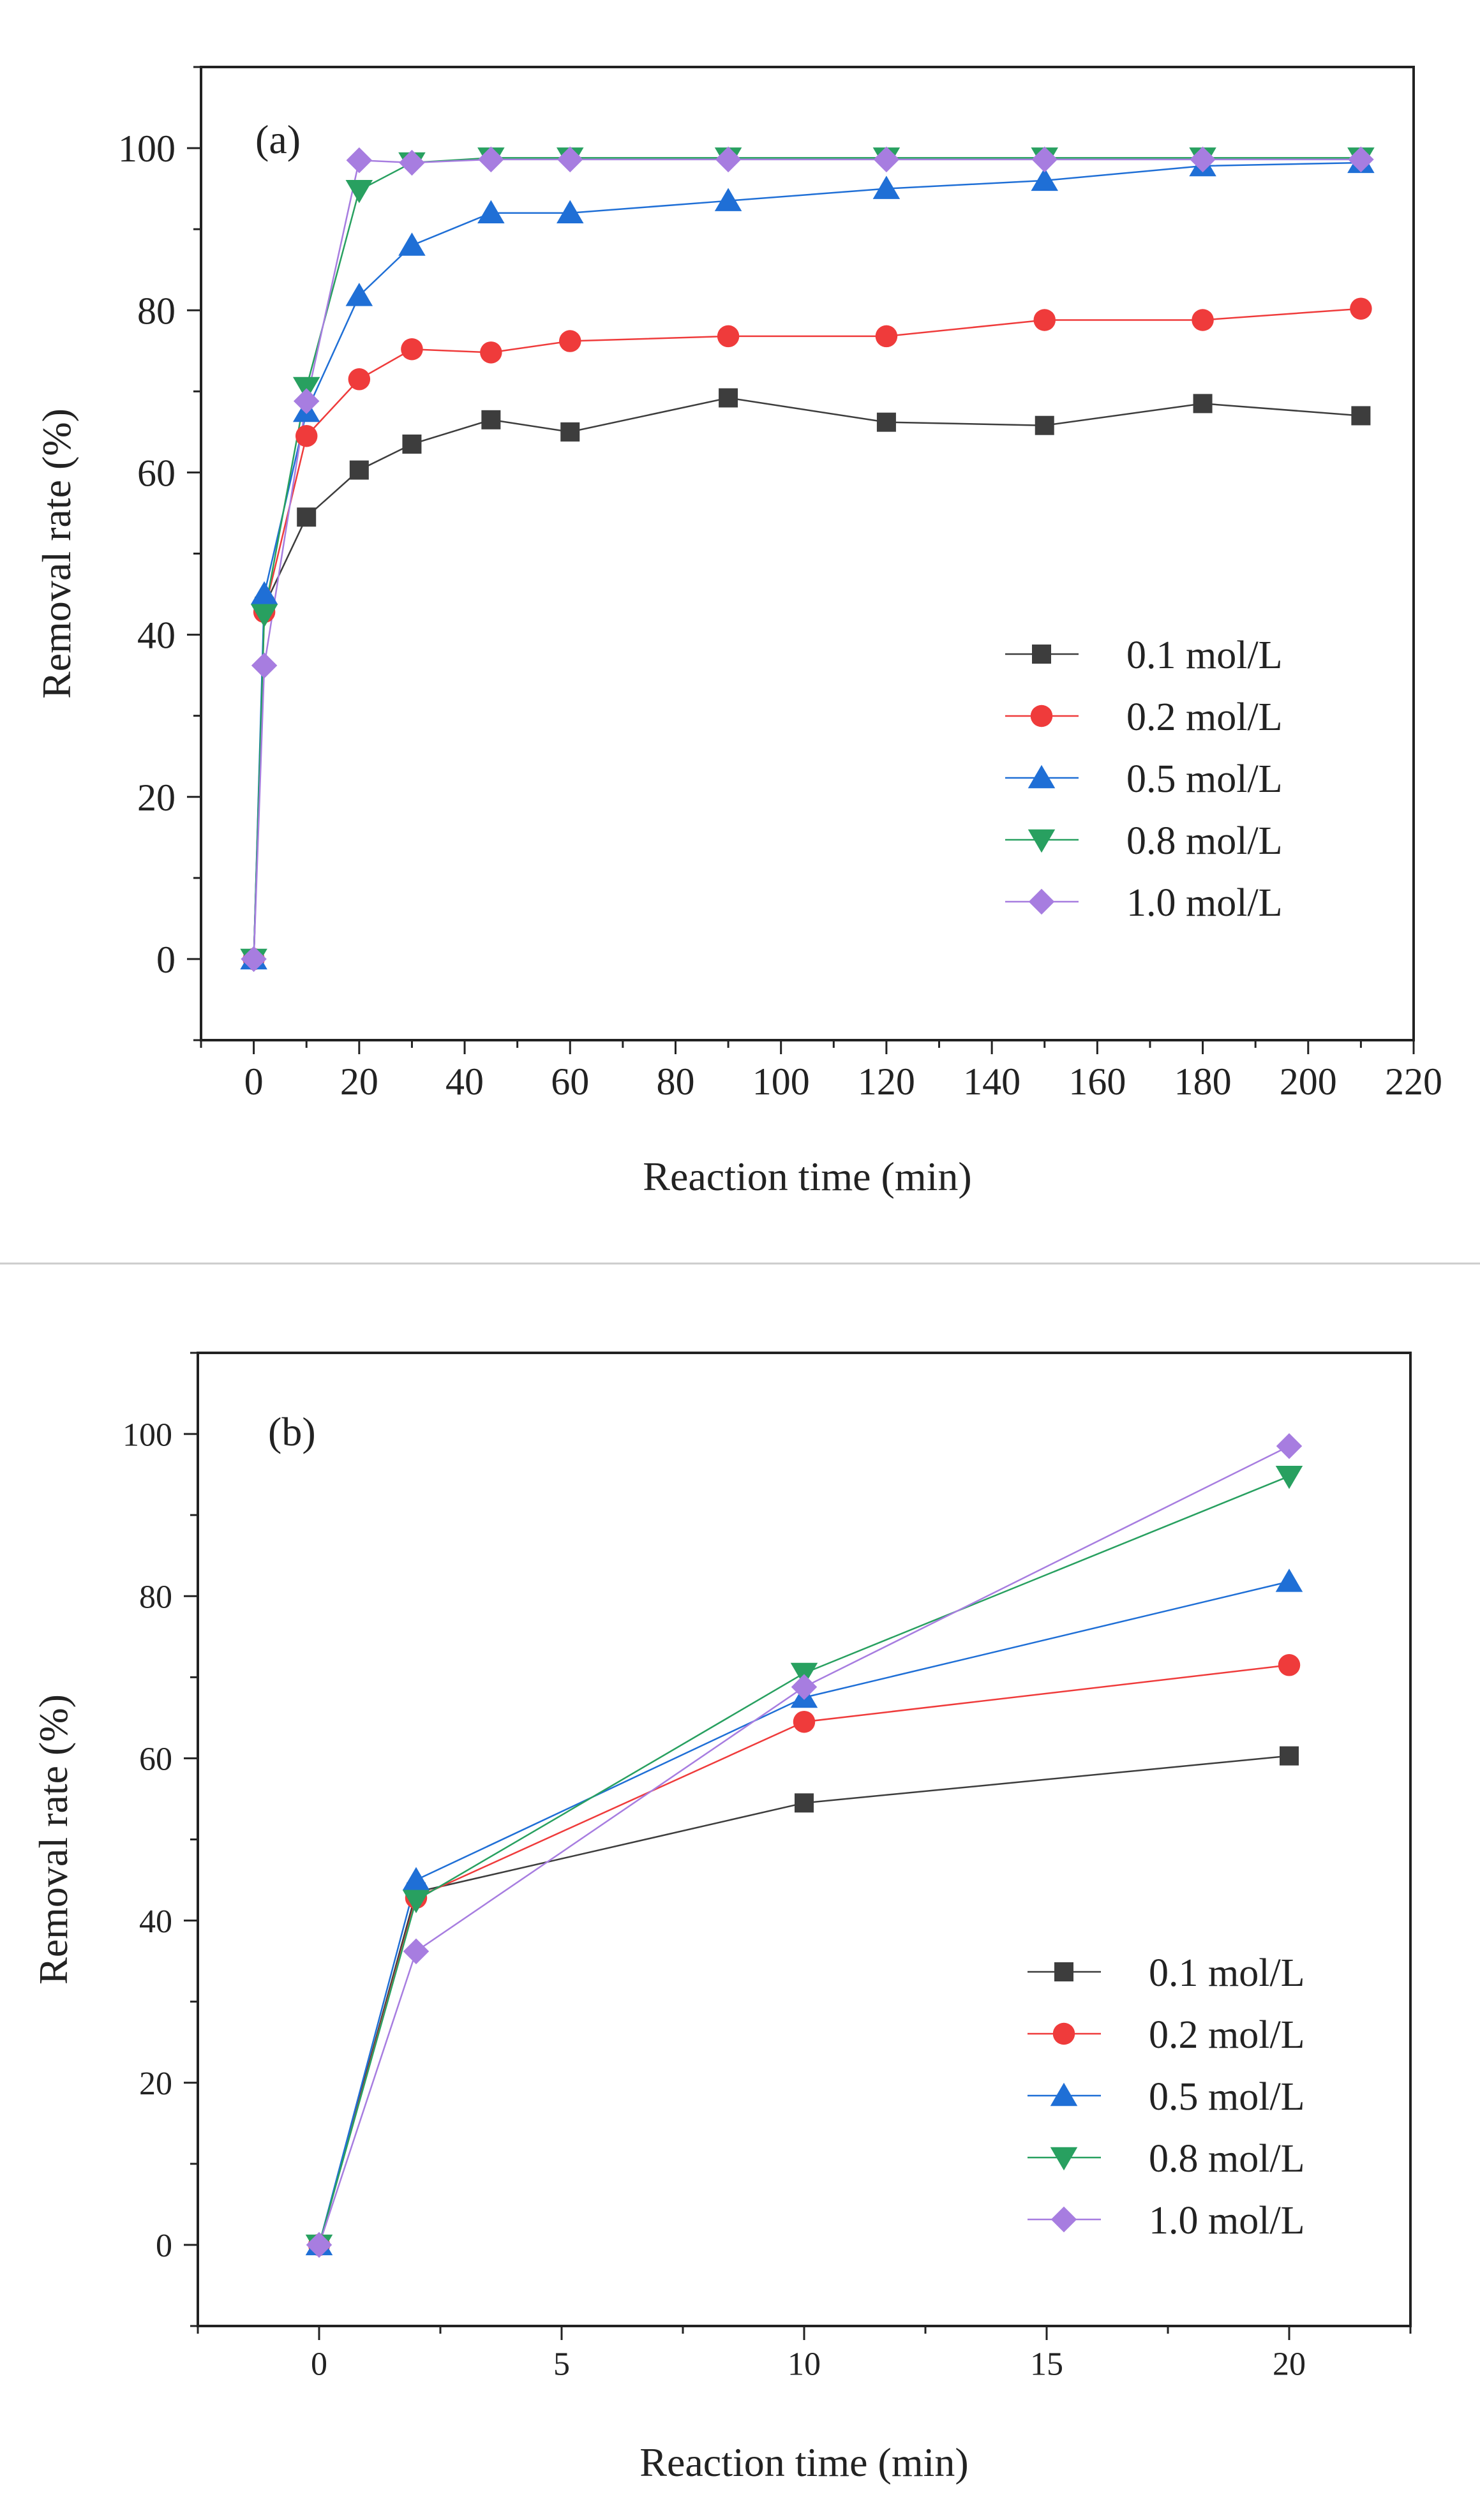 This screenshot has height=2520, width=1480. What do you see at coordinates (1227, 2097) in the screenshot?
I see `legend-label: 0.5 mol/L` at bounding box center [1227, 2097].